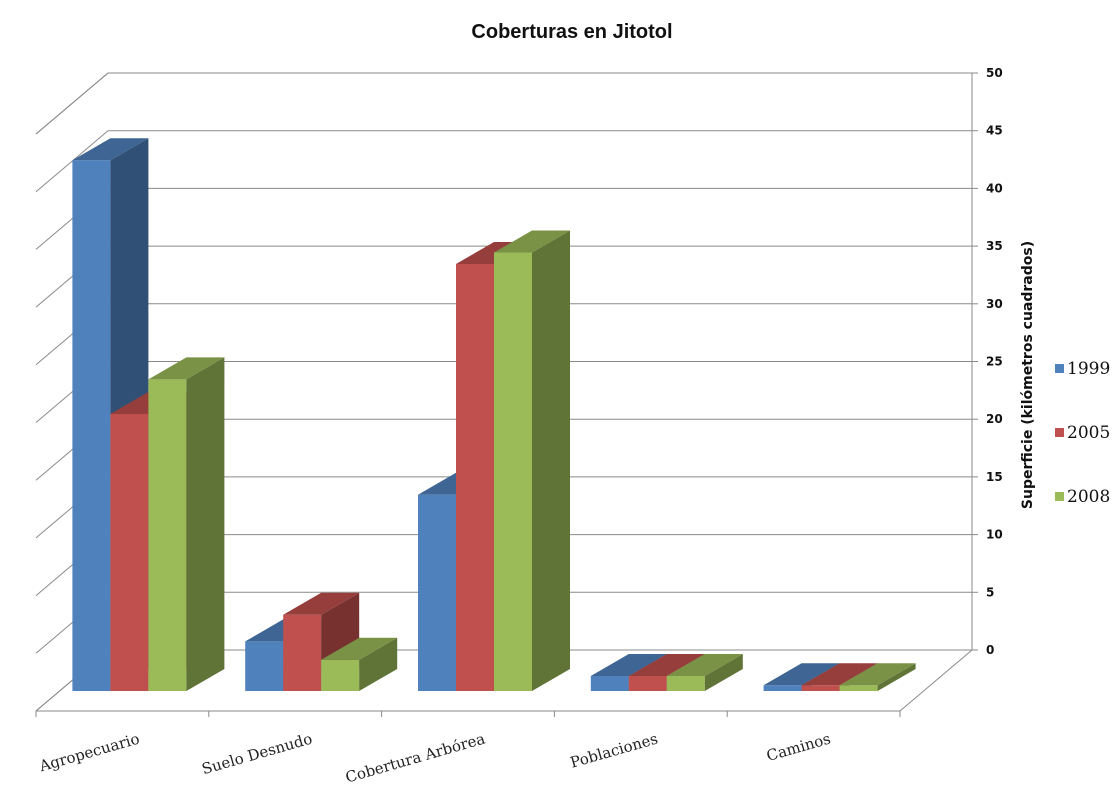  What do you see at coordinates (994, 535) in the screenshot?
I see `y-tick-label: 10` at bounding box center [994, 535].